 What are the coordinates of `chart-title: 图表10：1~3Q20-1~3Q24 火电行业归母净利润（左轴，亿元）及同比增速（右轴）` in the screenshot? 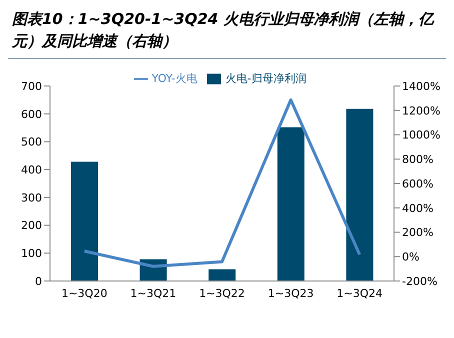 It's located at (223, 30).